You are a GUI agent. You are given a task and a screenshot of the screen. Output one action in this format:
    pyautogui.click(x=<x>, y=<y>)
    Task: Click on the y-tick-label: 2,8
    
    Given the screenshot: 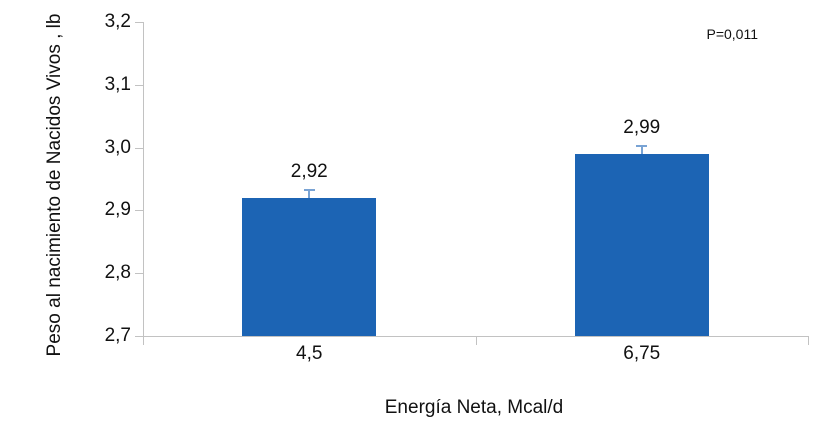 What is the action you would take?
    pyautogui.click(x=117, y=273)
    